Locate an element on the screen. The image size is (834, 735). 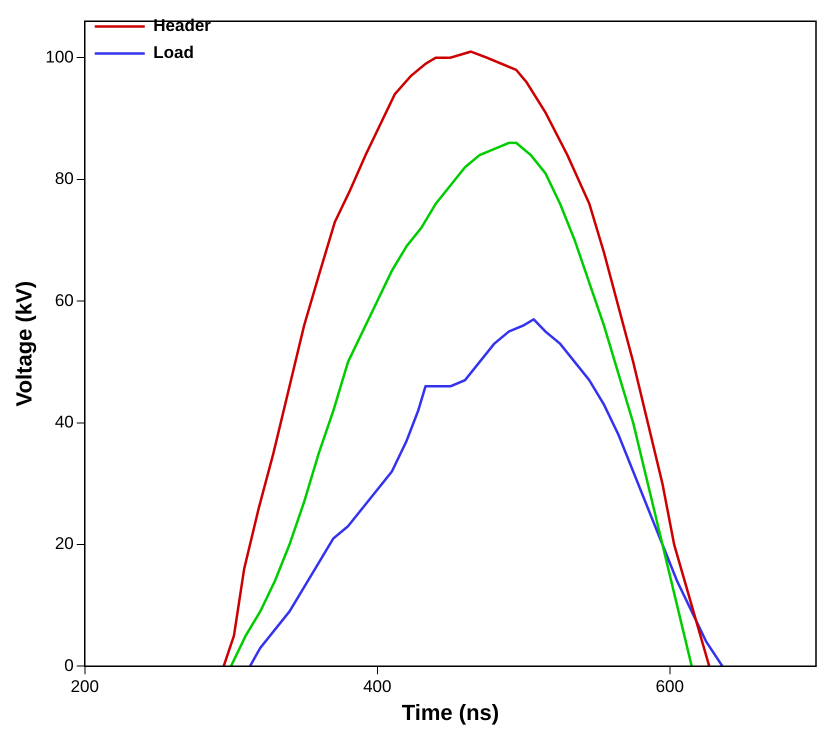
y-tick-label: 40 is located at coordinates (64, 422).